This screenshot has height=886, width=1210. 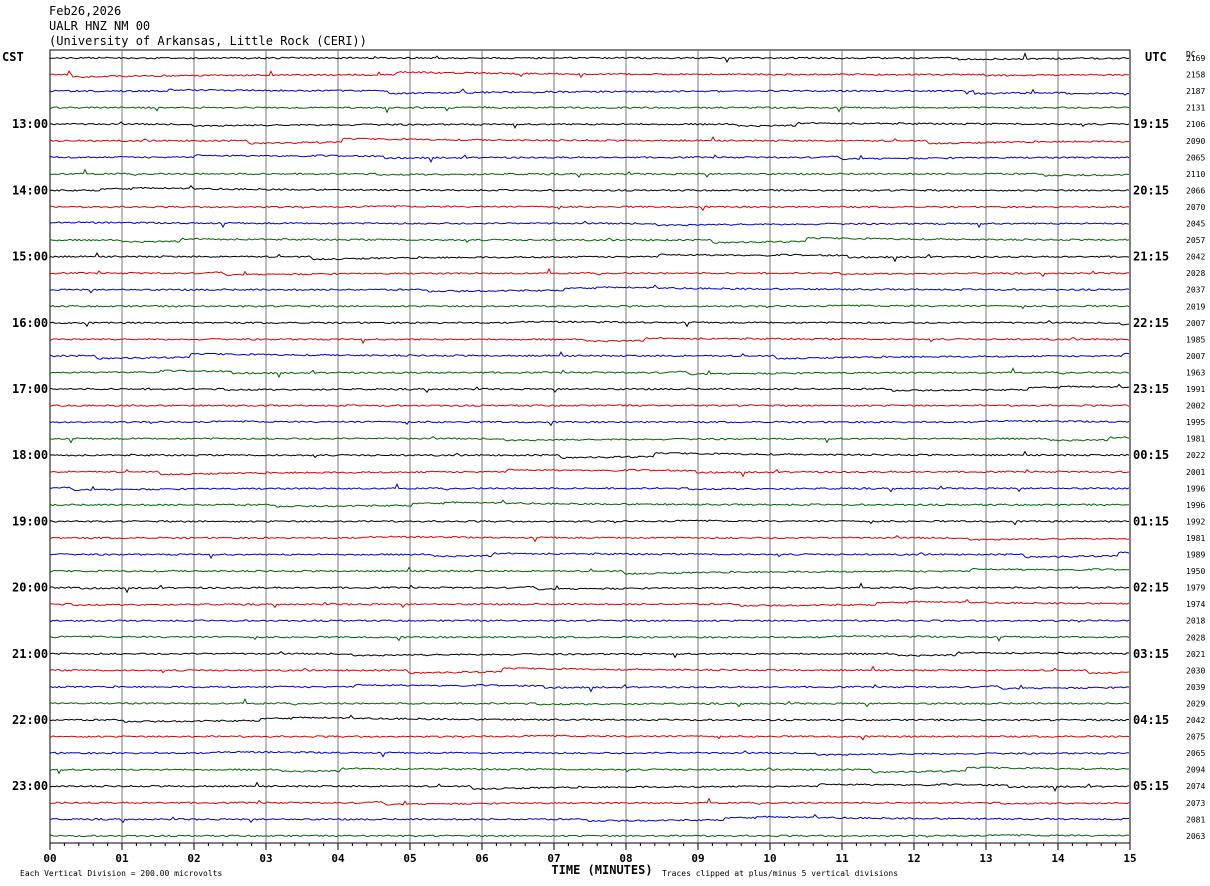 What do you see at coordinates (1195, 372) in the screenshot?
I see `dc-value-19: 1963` at bounding box center [1195, 372].